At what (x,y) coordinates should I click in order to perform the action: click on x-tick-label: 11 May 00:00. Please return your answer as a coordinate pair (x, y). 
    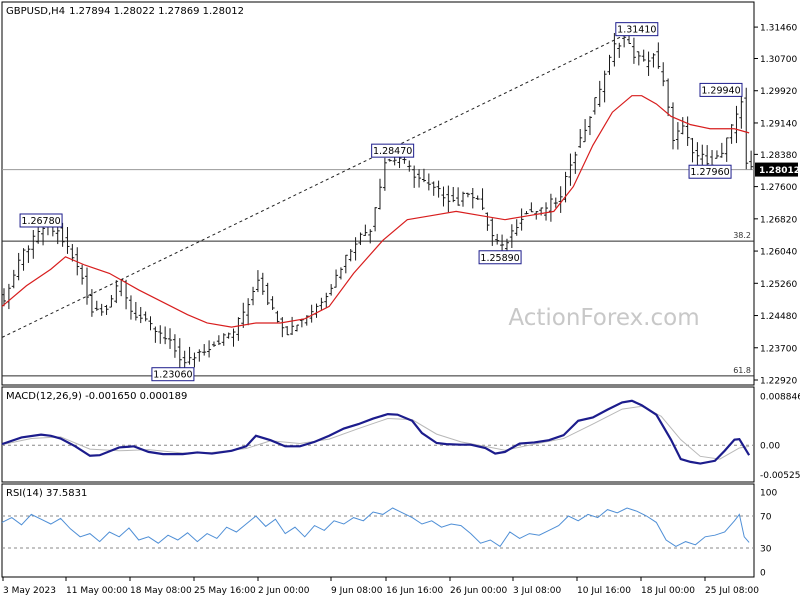
    Looking at the image, I should click on (97, 591).